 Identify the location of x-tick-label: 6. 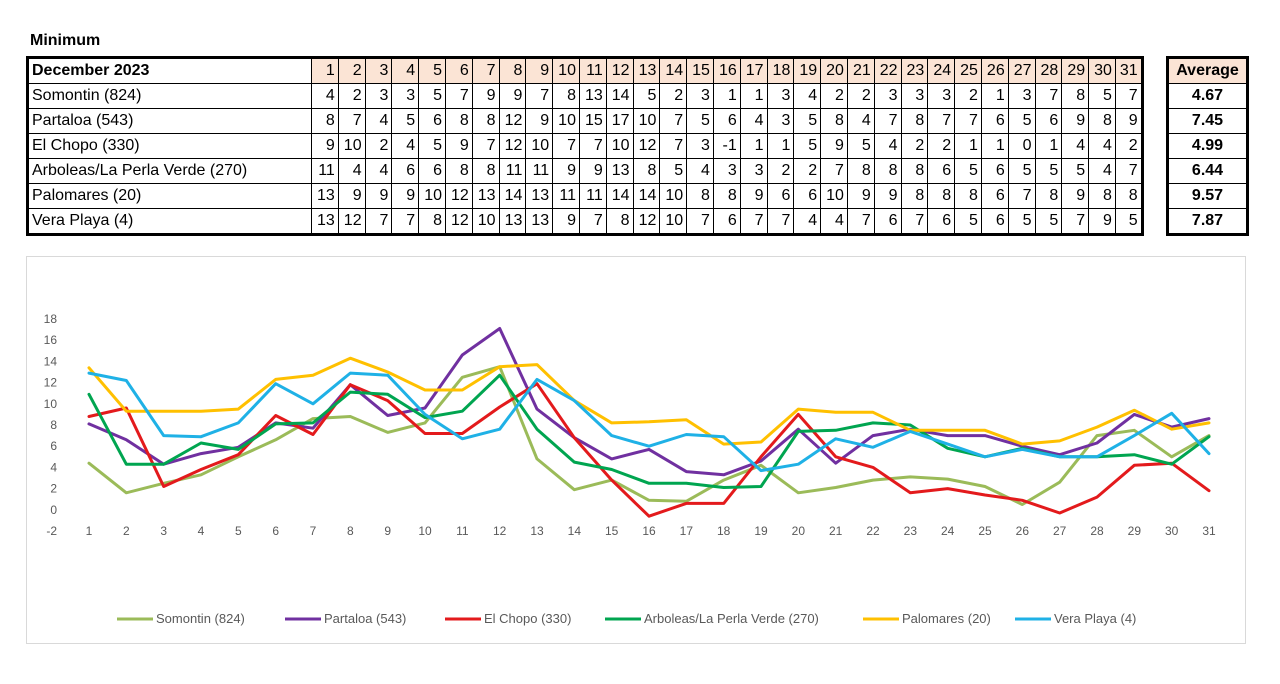
(275, 531).